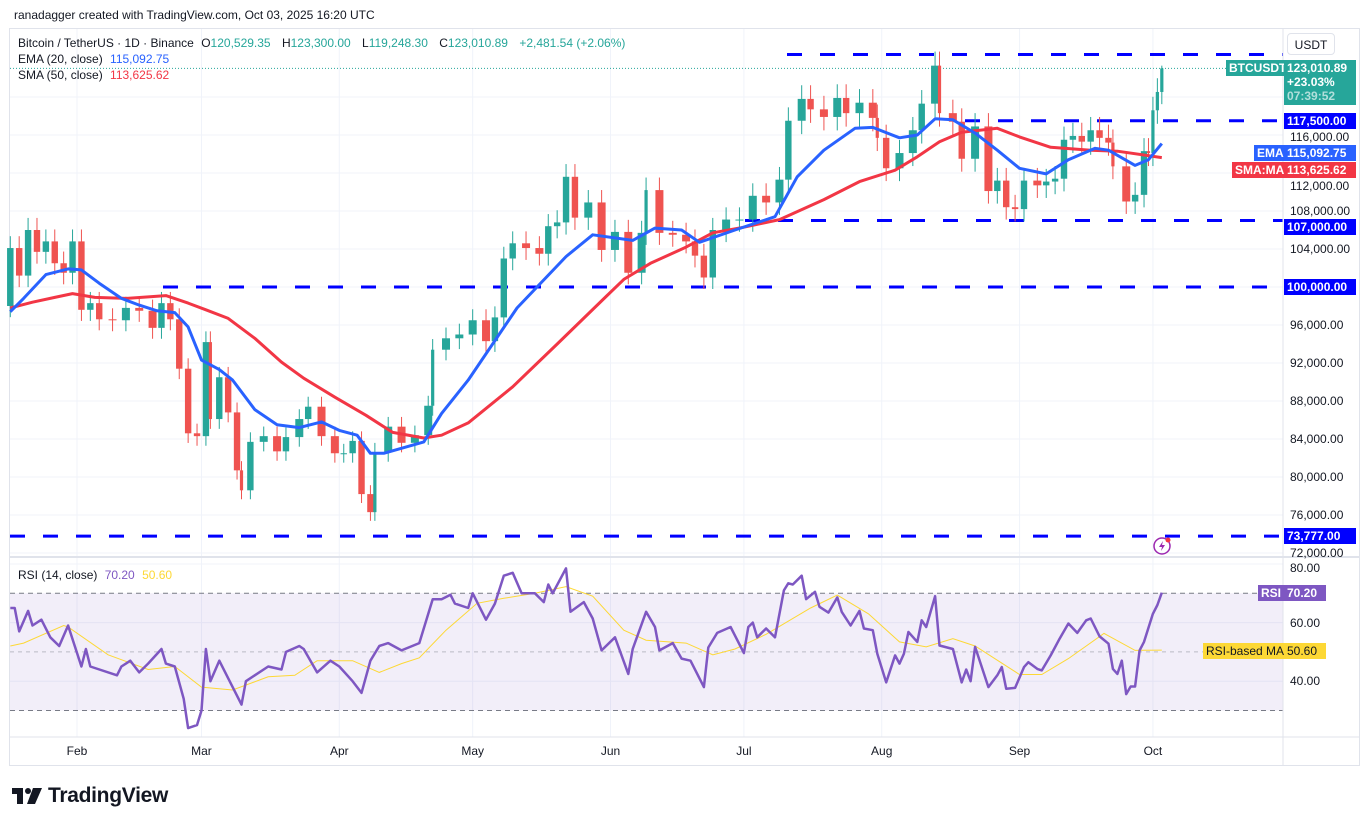  I want to click on alert-lightning-icon, so click(1162, 546).